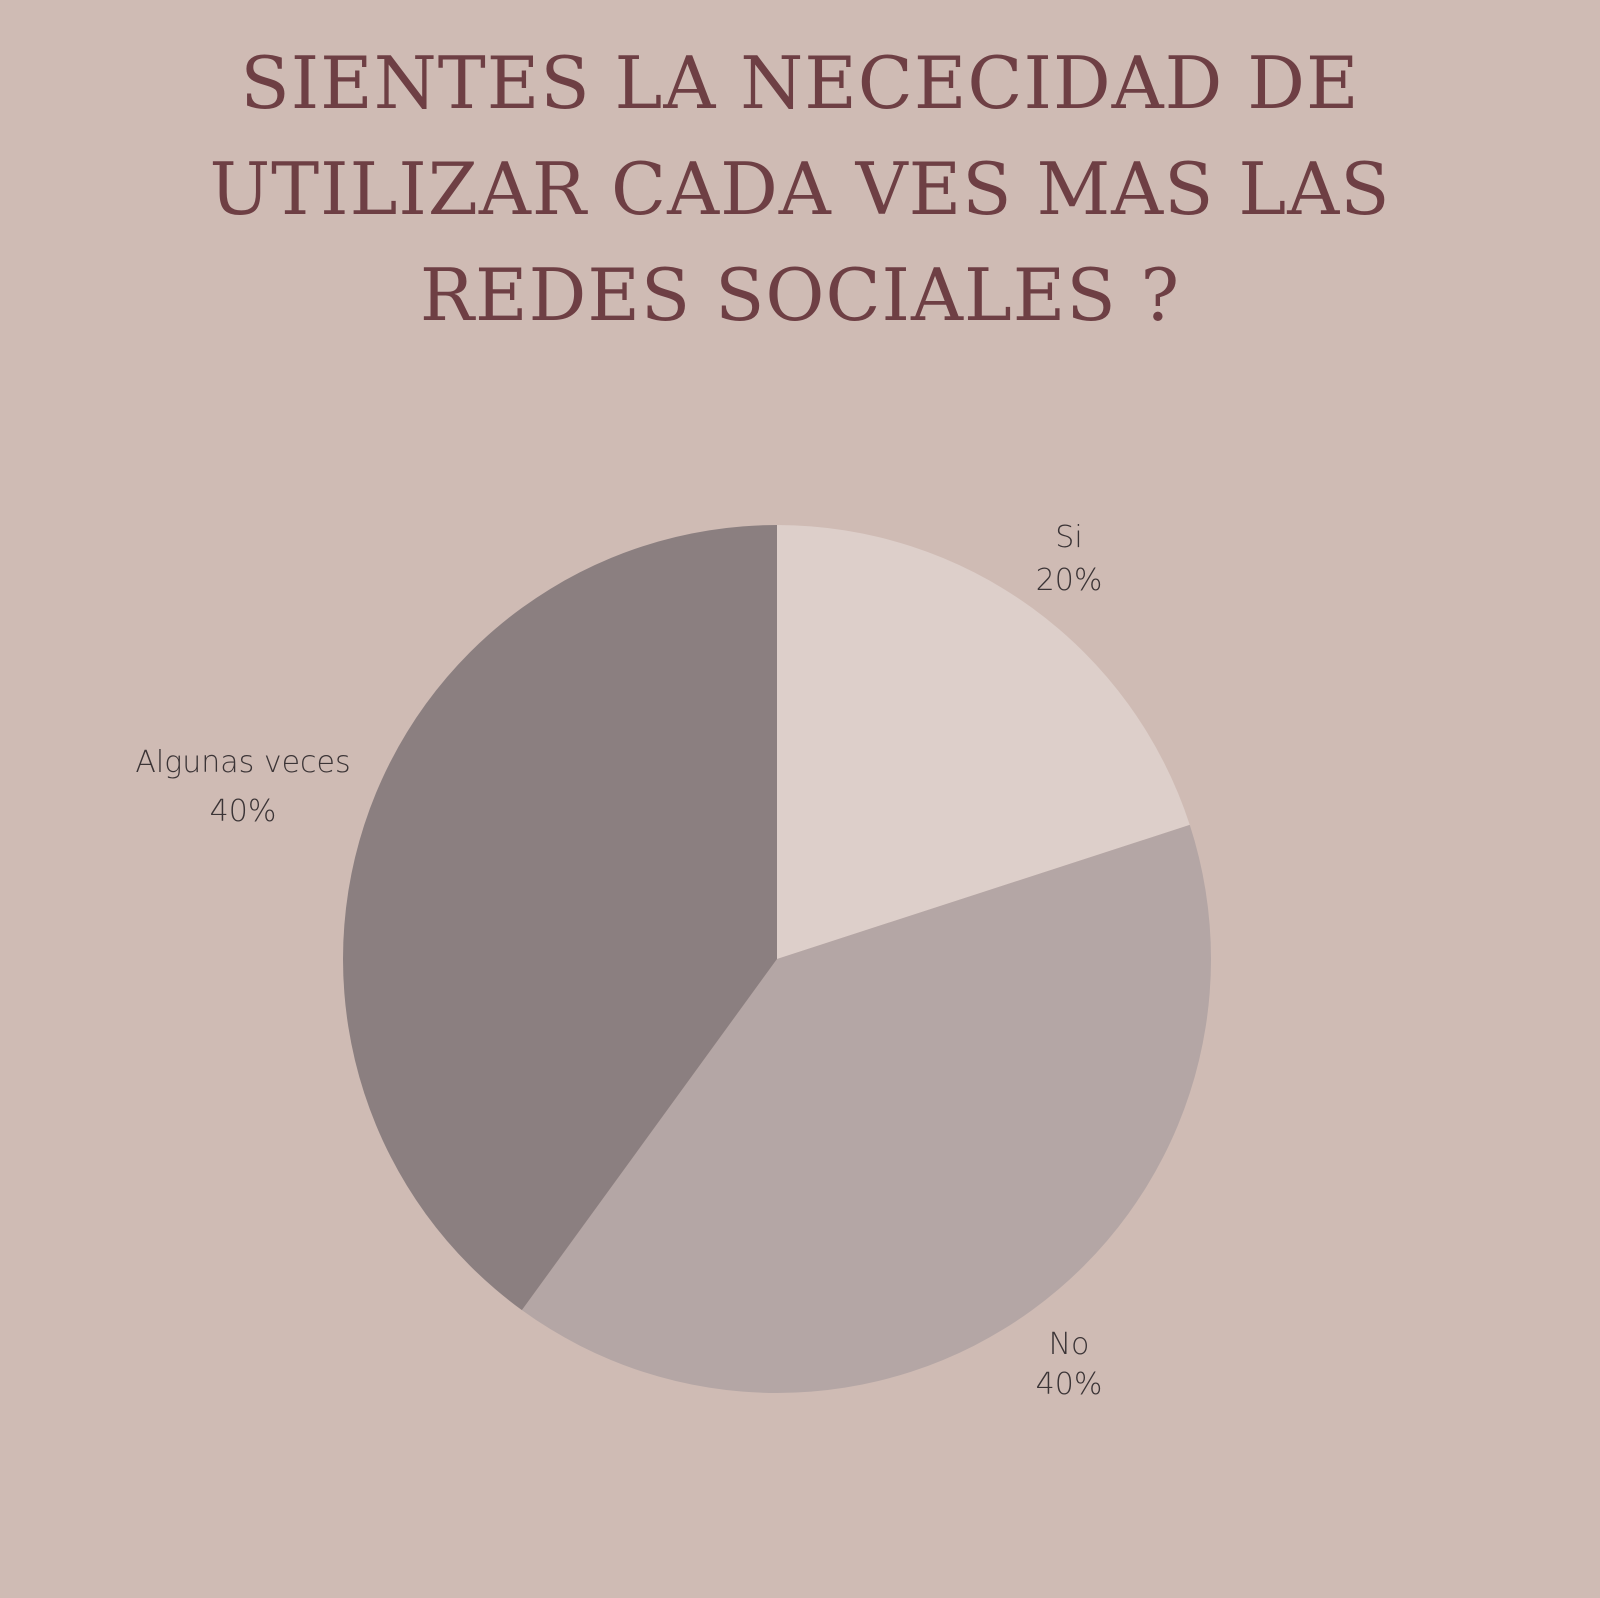 The width and height of the screenshot is (1600, 1598). Describe the element at coordinates (1069, 1344) in the screenshot. I see `slice-label-no: No` at that location.